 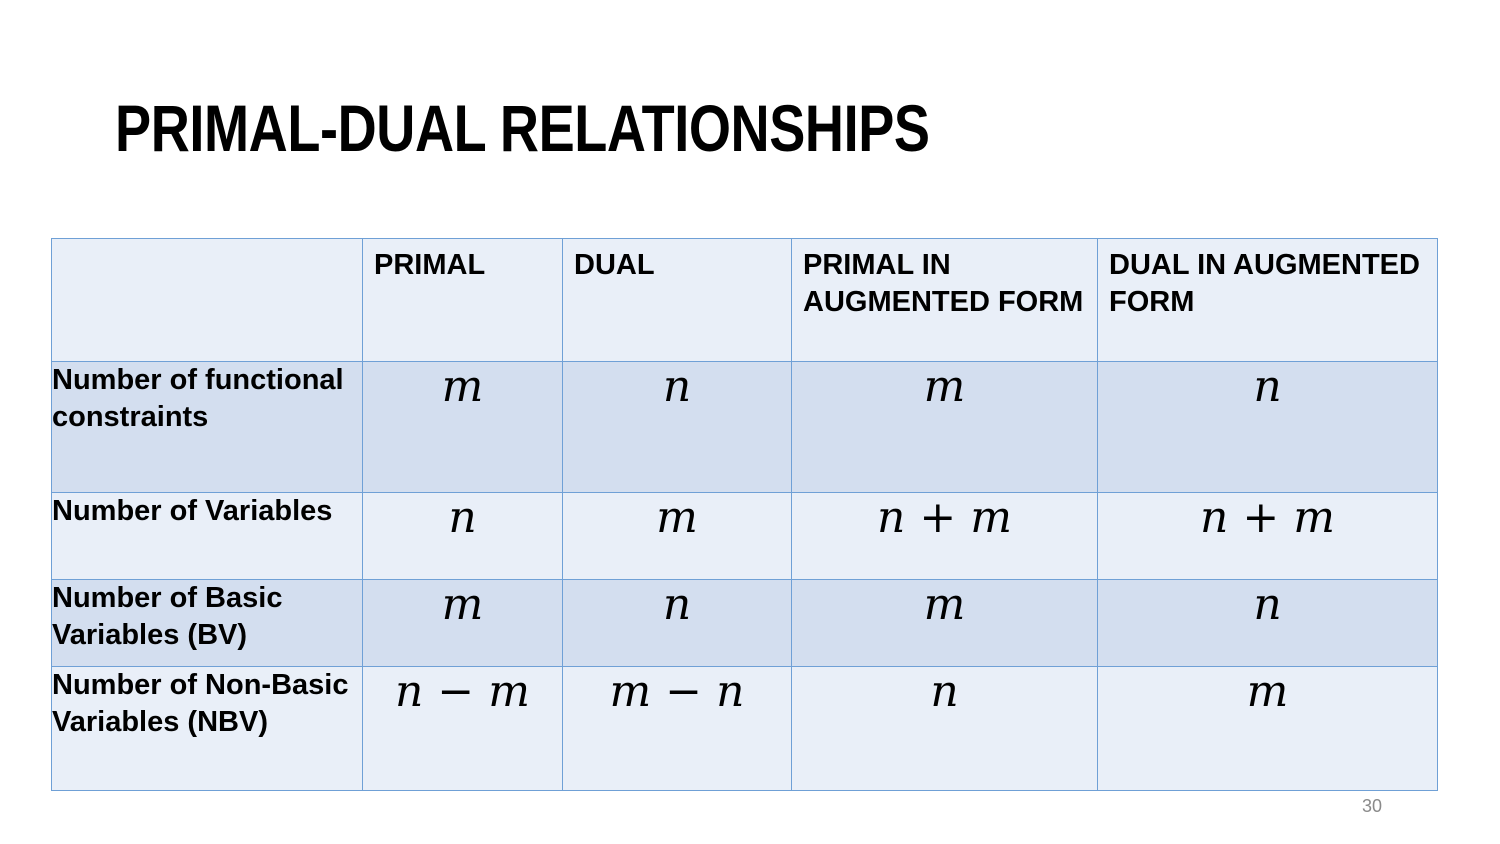 I want to click on table-row: Number of Basic Variables (BV) m n m n, so click(x=744, y=623).